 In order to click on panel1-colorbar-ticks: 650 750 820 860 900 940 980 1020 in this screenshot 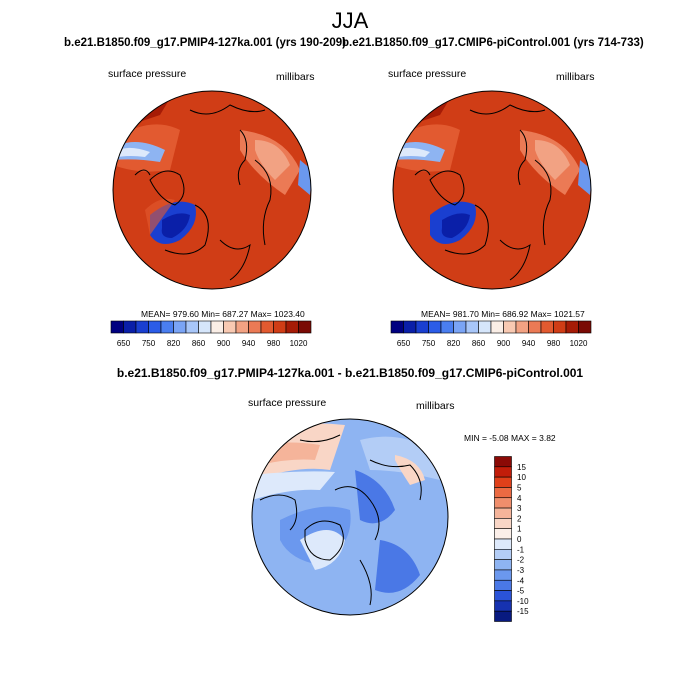, I will do `click(212, 343)`.